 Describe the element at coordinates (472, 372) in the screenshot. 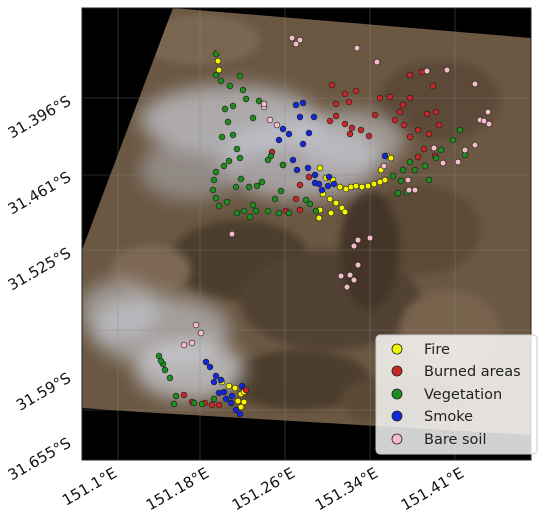

I see `legend-label: Burned areas` at that location.